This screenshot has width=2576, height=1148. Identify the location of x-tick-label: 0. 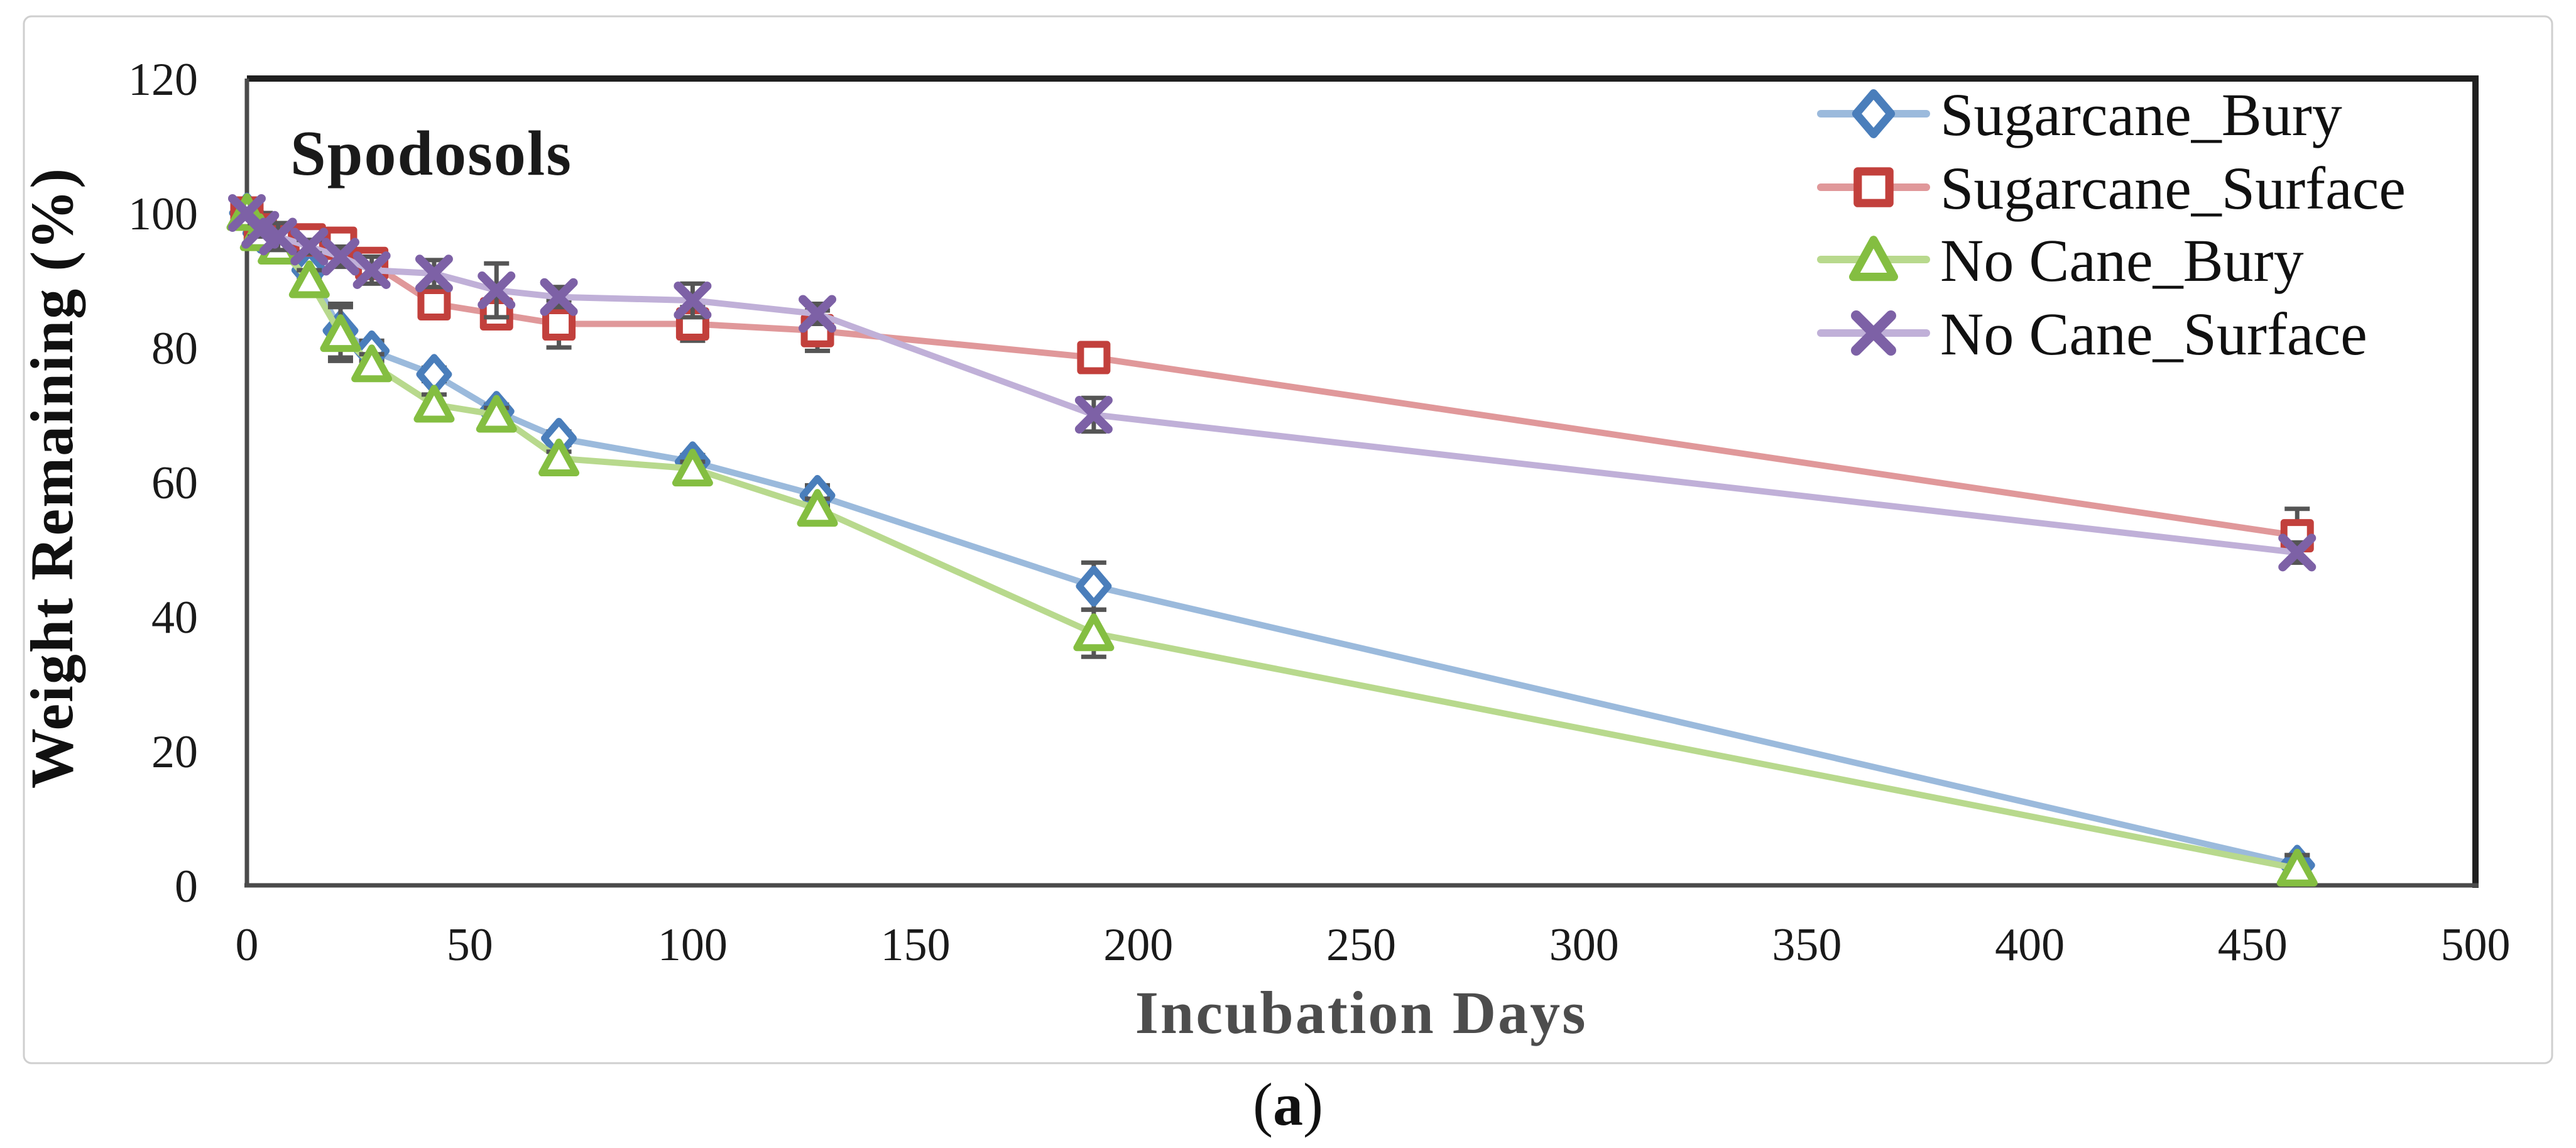
(247, 945).